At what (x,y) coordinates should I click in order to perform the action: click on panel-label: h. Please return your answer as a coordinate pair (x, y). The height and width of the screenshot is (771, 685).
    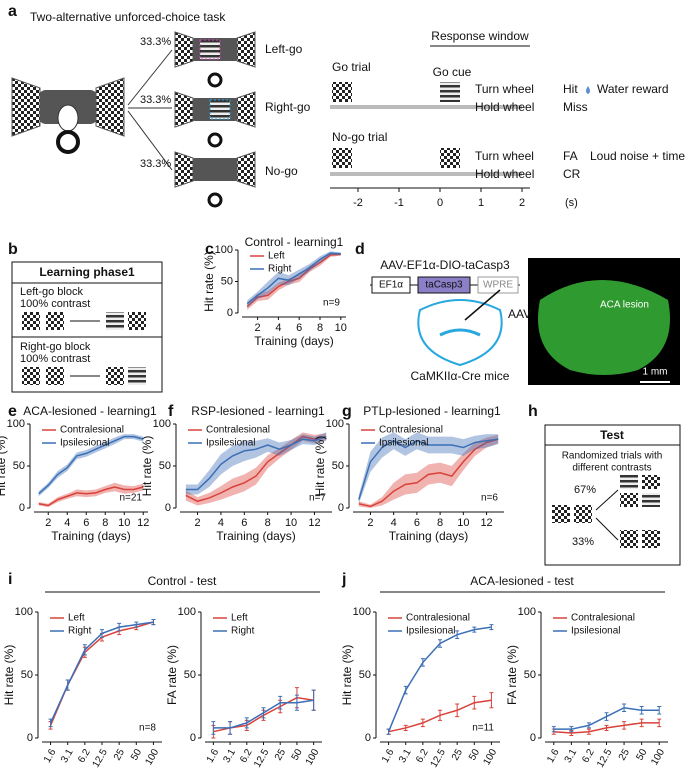
    Looking at the image, I should click on (533, 411).